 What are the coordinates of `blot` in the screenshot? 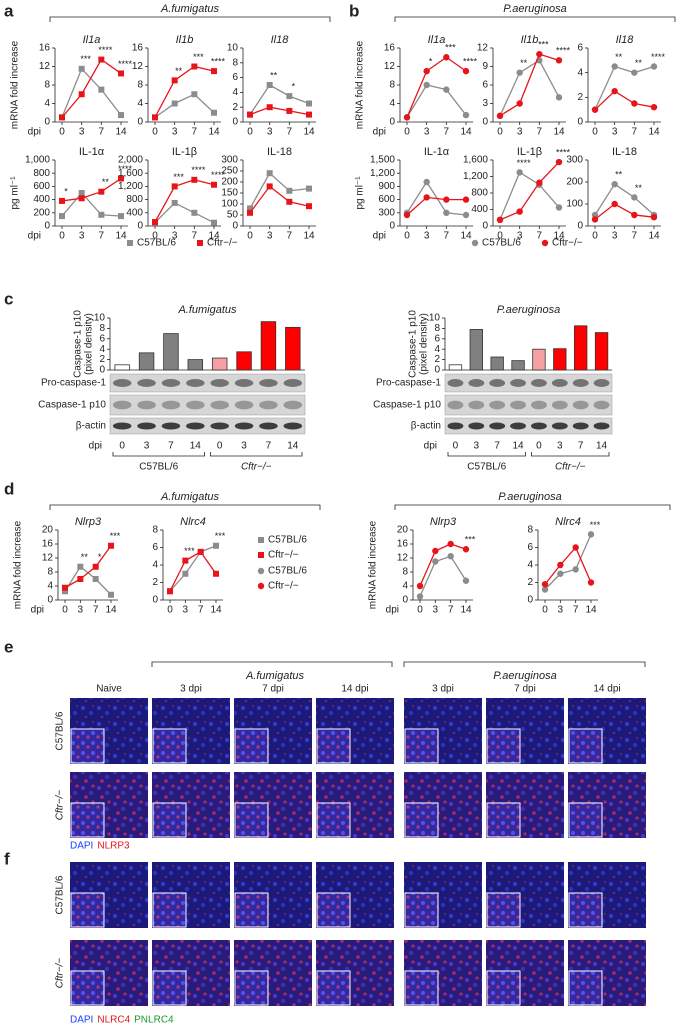 It's located at (207, 383).